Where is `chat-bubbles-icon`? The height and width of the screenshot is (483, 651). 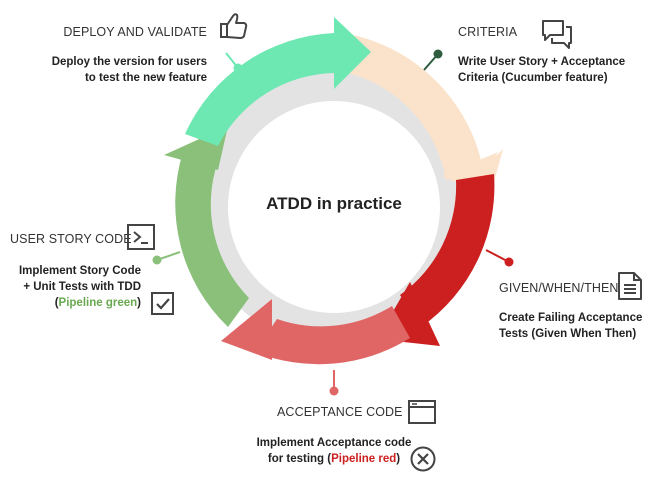 chat-bubbles-icon is located at coordinates (557, 36).